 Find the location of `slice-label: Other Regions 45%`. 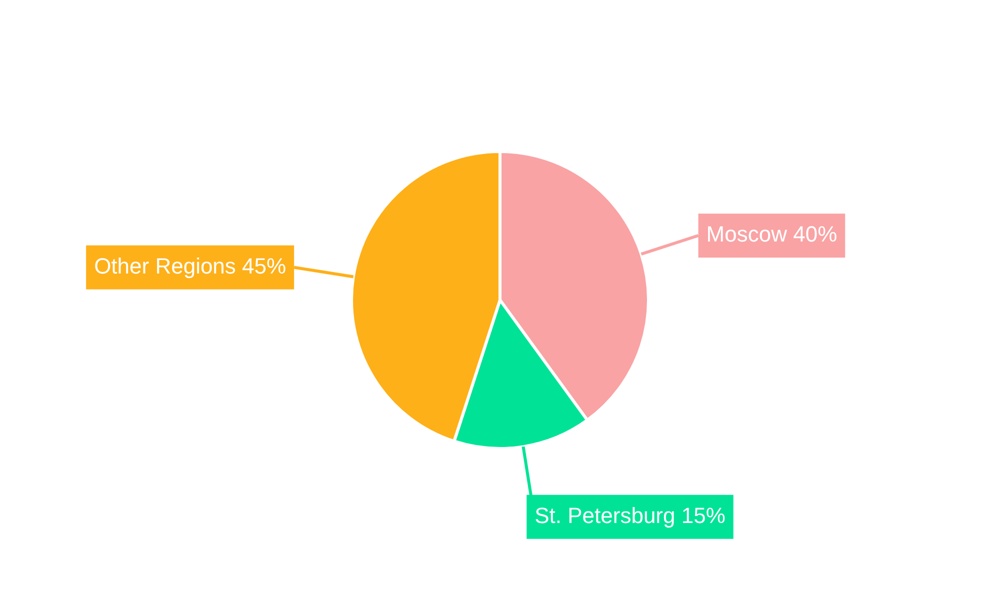

slice-label: Other Regions 45% is located at coordinates (190, 265).